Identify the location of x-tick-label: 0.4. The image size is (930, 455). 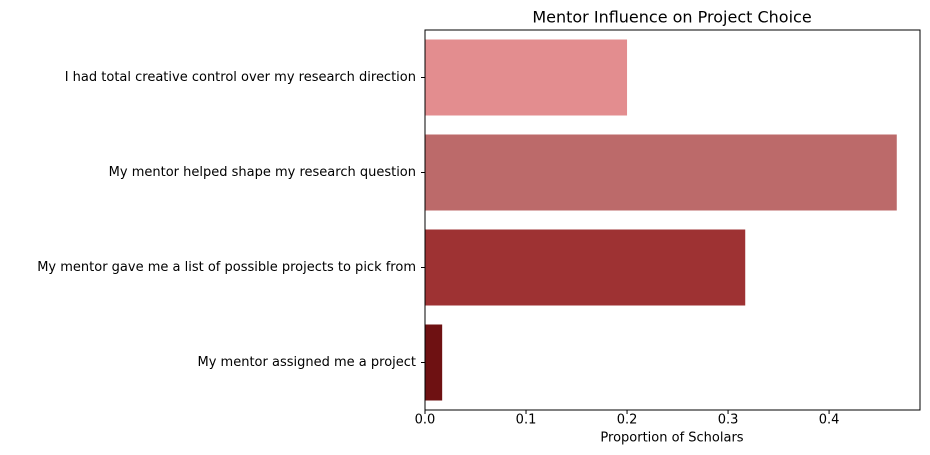
(829, 420).